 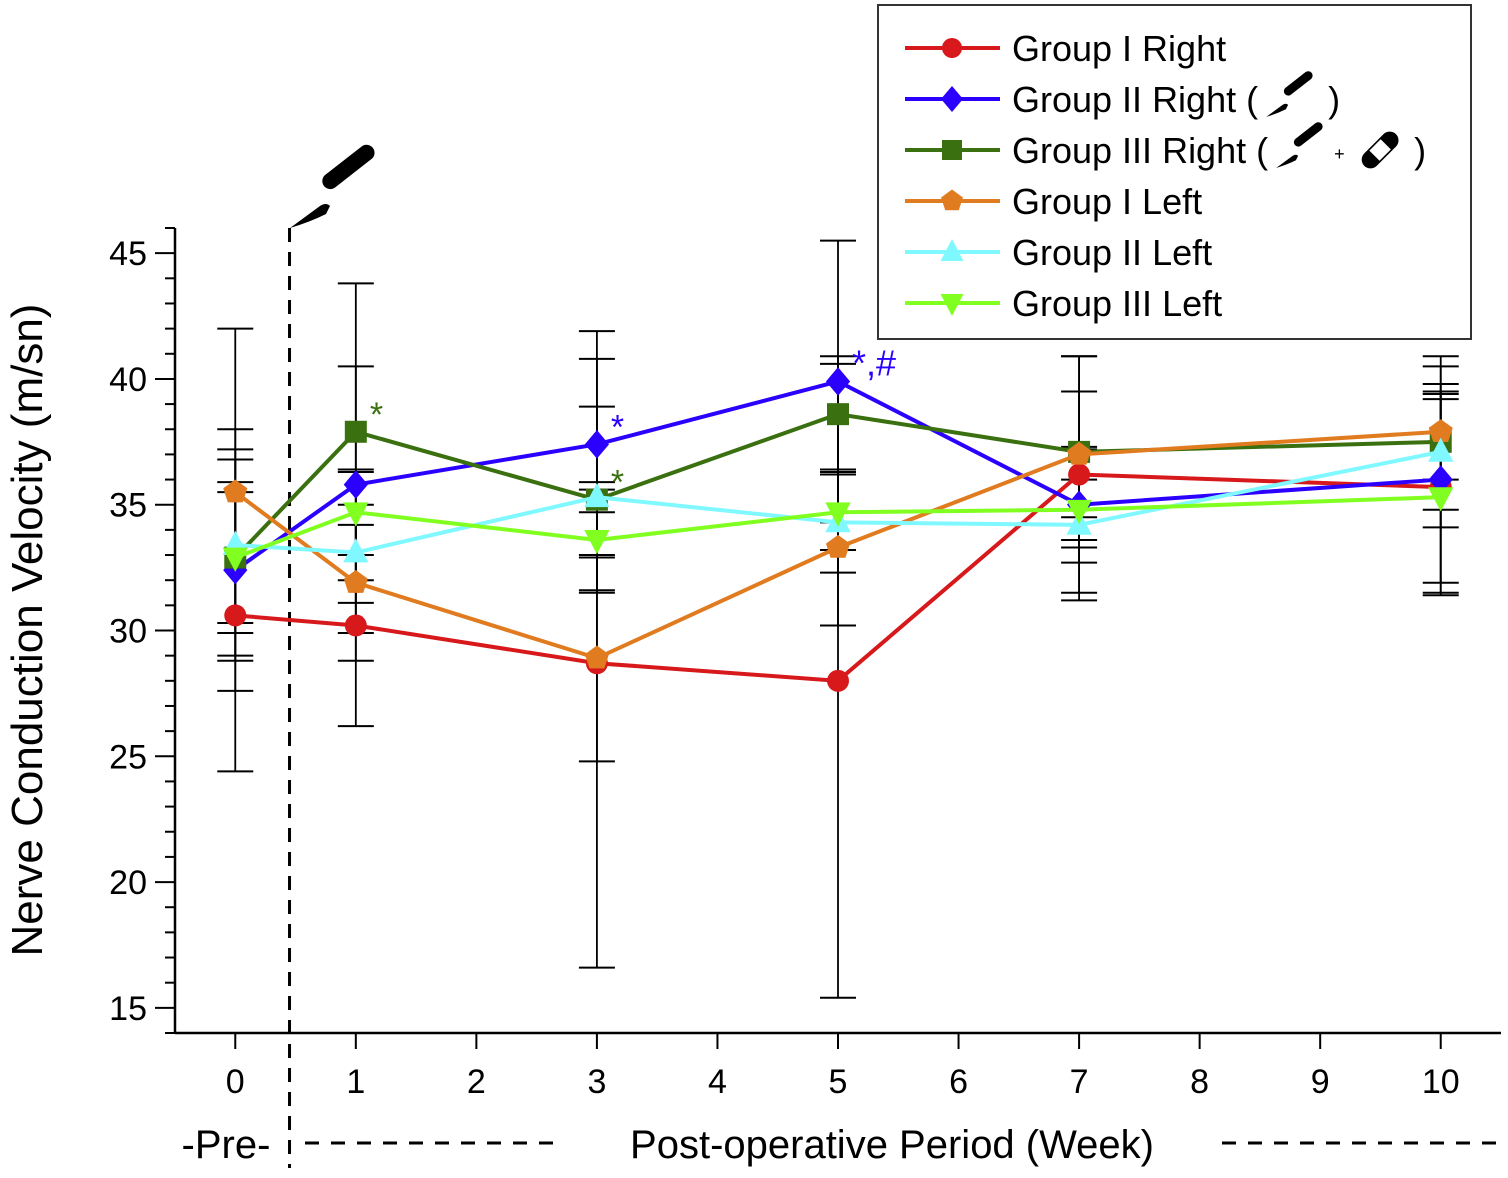 I want to click on series-group-iii-left, so click(x=838, y=529).